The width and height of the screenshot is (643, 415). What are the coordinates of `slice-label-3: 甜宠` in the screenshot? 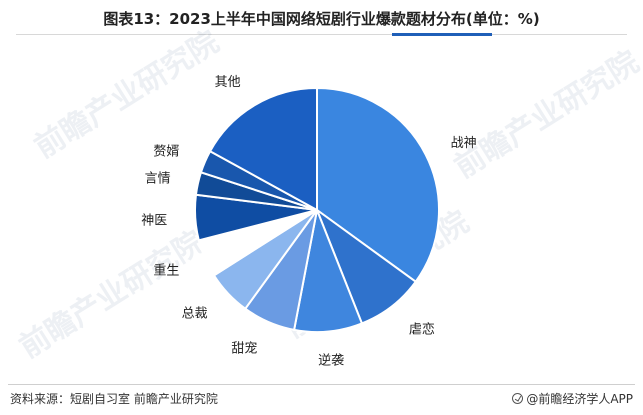 It's located at (244, 349).